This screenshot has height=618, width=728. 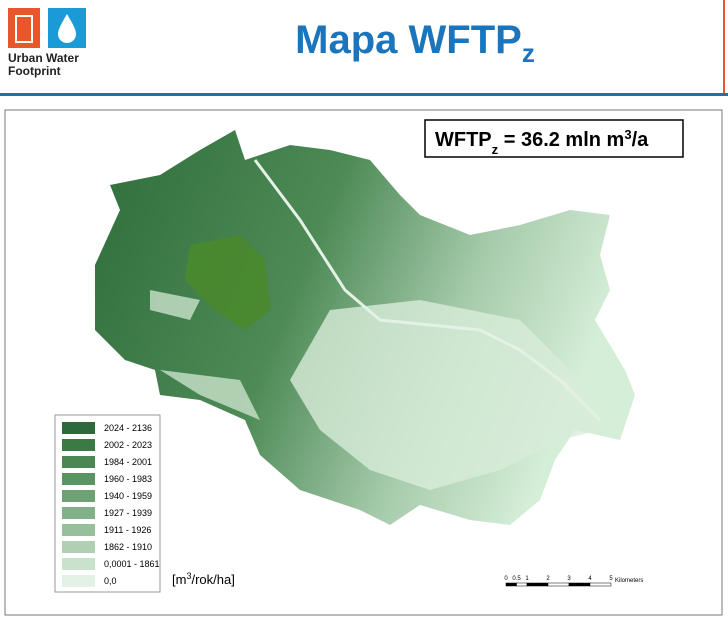 I want to click on scale-unit: Kilometers, so click(x=629, y=581).